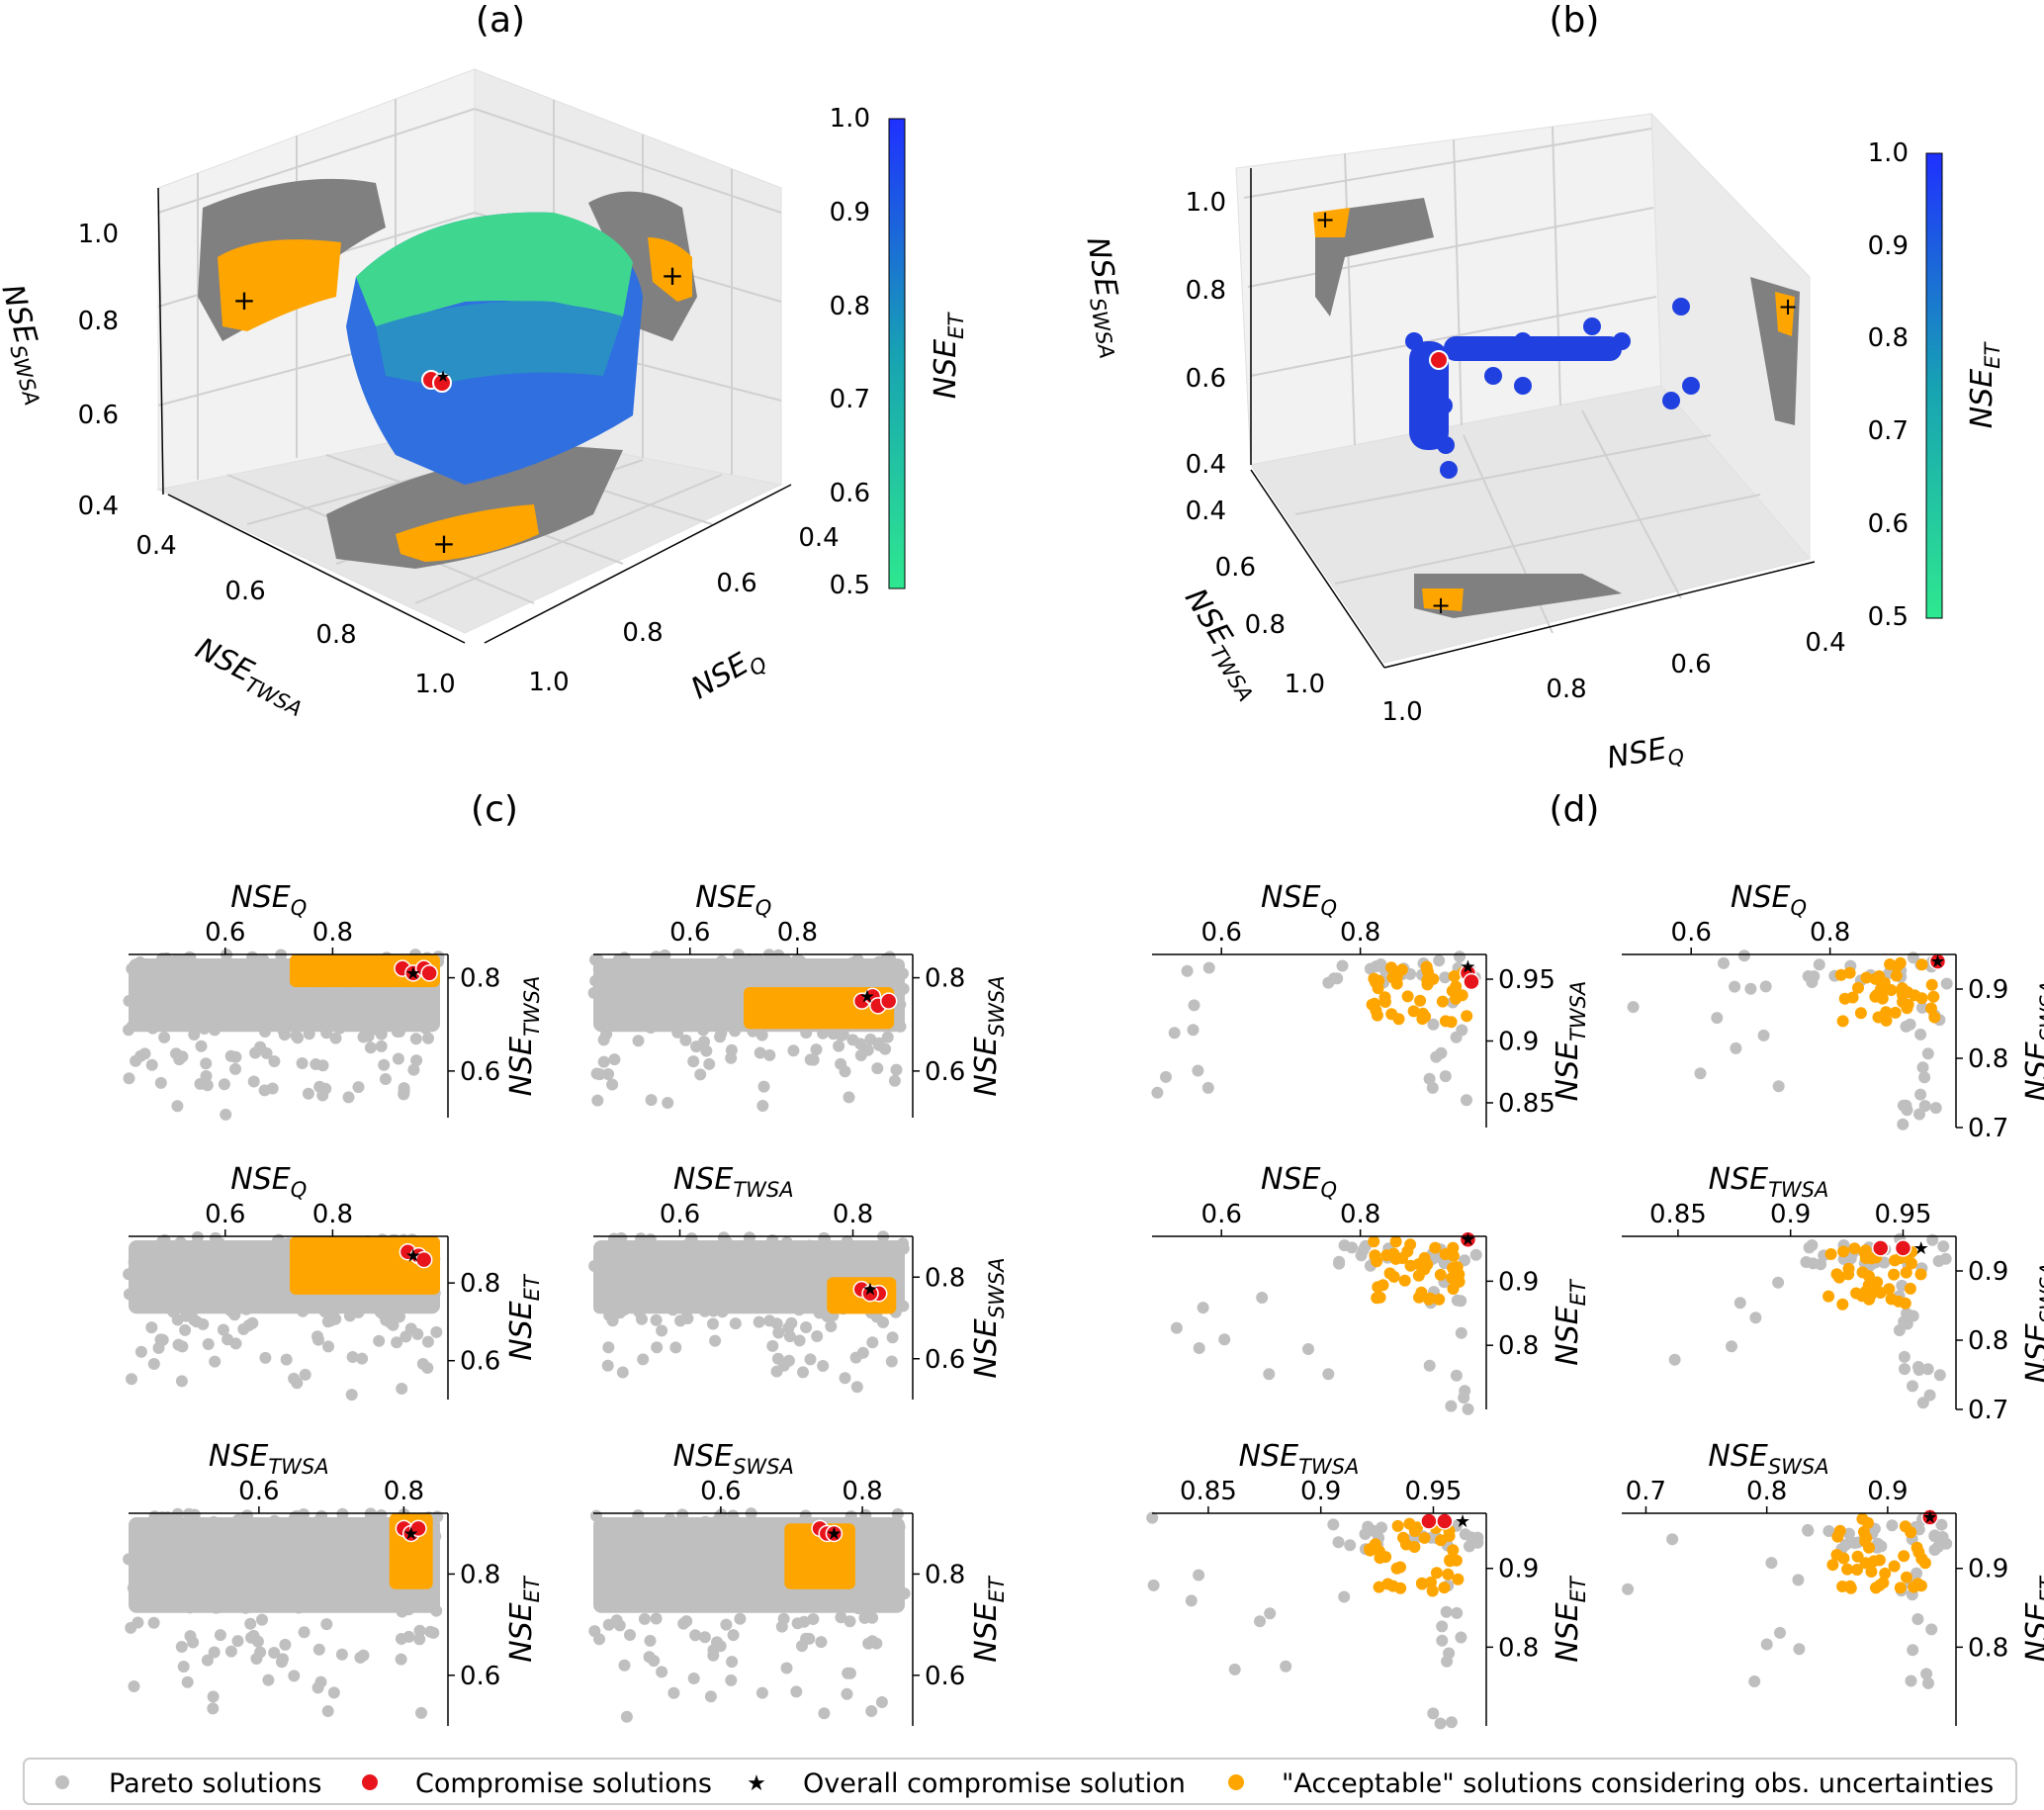  Describe the element at coordinates (850, 212) in the screenshot. I see `svg-text: 0.9` at that location.